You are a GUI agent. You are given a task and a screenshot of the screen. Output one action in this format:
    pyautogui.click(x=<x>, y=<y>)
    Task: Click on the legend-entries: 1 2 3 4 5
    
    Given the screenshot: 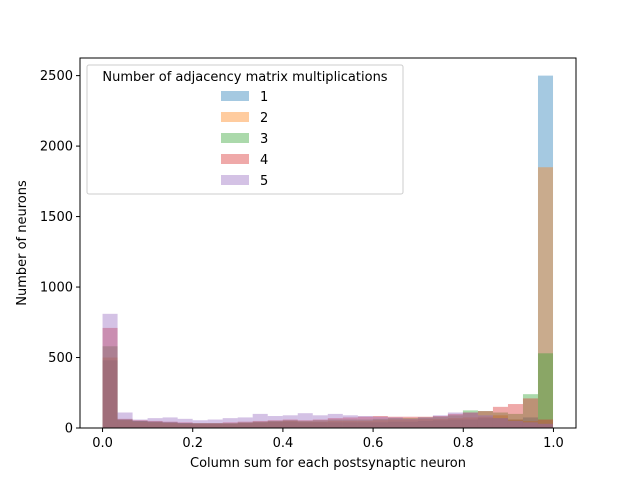 What is the action you would take?
    pyautogui.click(x=244, y=139)
    